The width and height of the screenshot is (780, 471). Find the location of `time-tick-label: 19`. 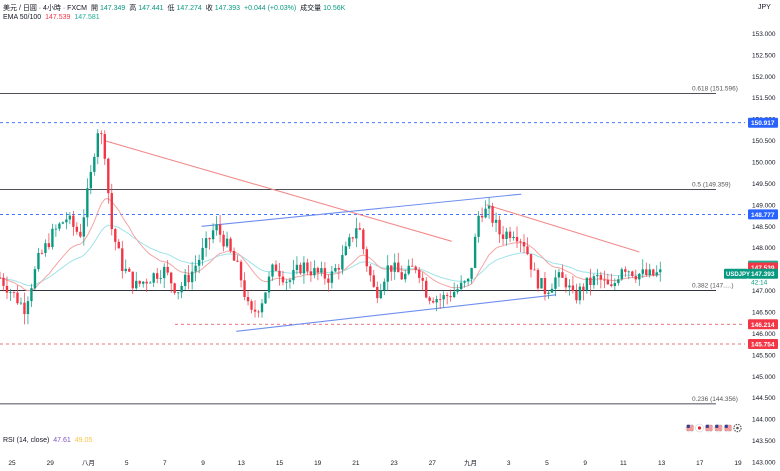

time-tick-label: 19 is located at coordinates (318, 463).